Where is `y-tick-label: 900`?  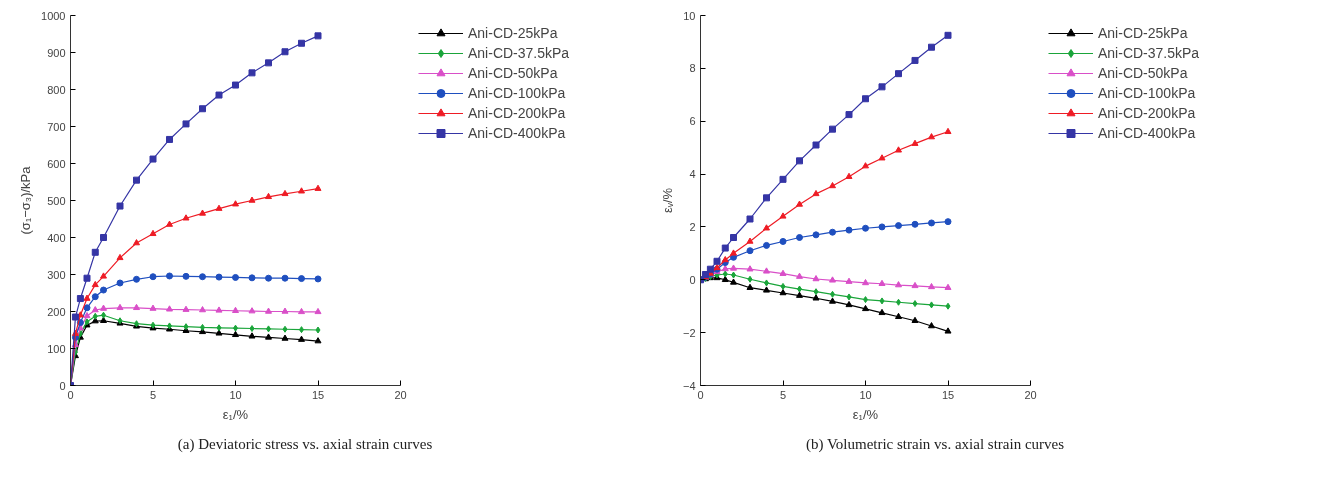
y-tick-label: 900 is located at coordinates (56, 52).